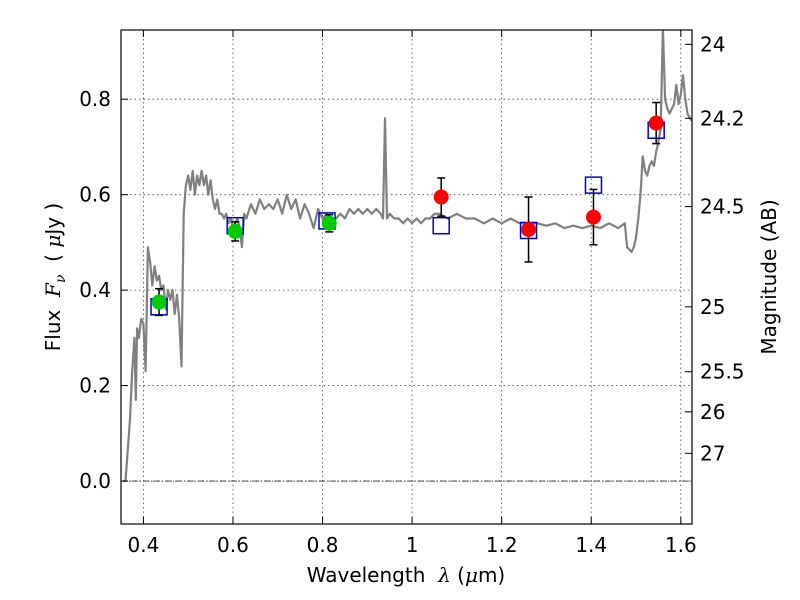 The width and height of the screenshot is (800, 600). Describe the element at coordinates (143, 545) in the screenshot. I see `x-tick-label: 0.4` at that location.